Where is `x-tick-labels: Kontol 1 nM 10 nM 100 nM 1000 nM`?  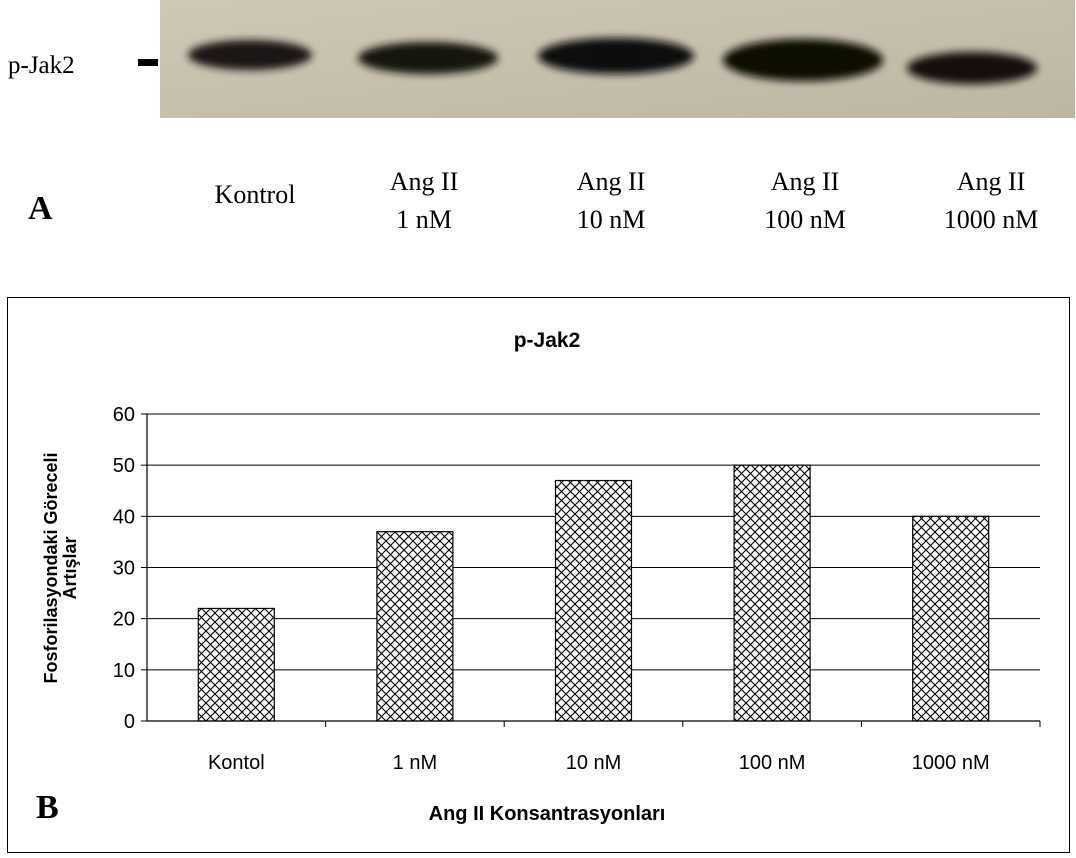 x-tick-labels: Kontol 1 nM 10 nM 100 nM 1000 nM is located at coordinates (599, 763).